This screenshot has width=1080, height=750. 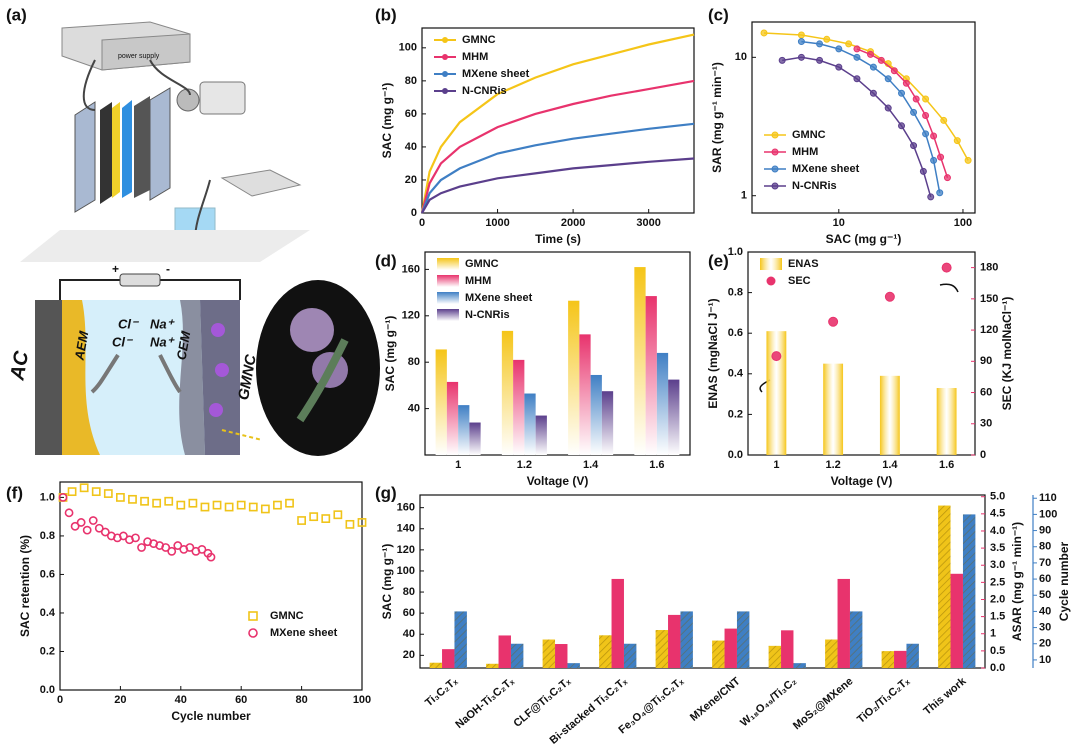 What do you see at coordinates (890, 465) in the screenshot?
I see `x-tick-label: 1.4` at bounding box center [890, 465].